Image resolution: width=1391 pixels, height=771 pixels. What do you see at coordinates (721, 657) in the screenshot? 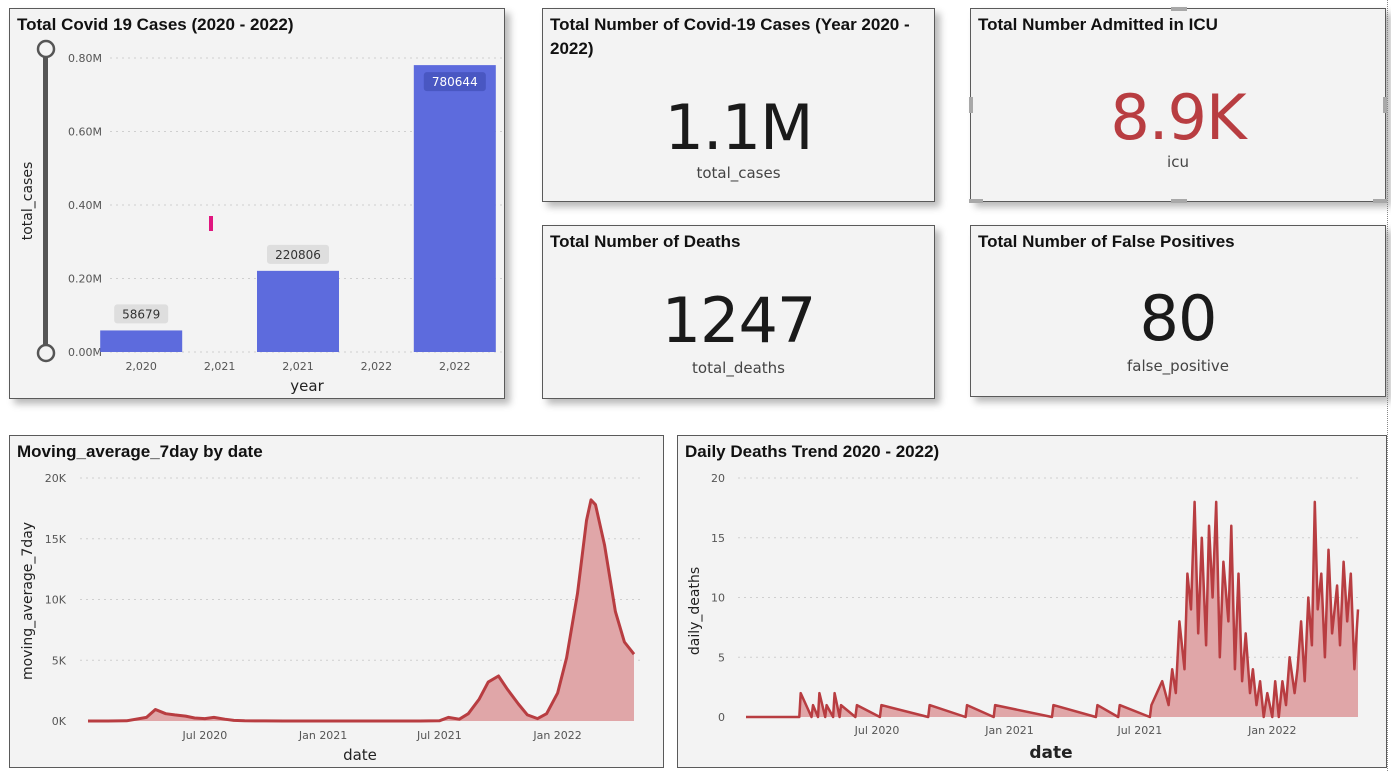
I see `y-tick-label: 5` at bounding box center [721, 657].